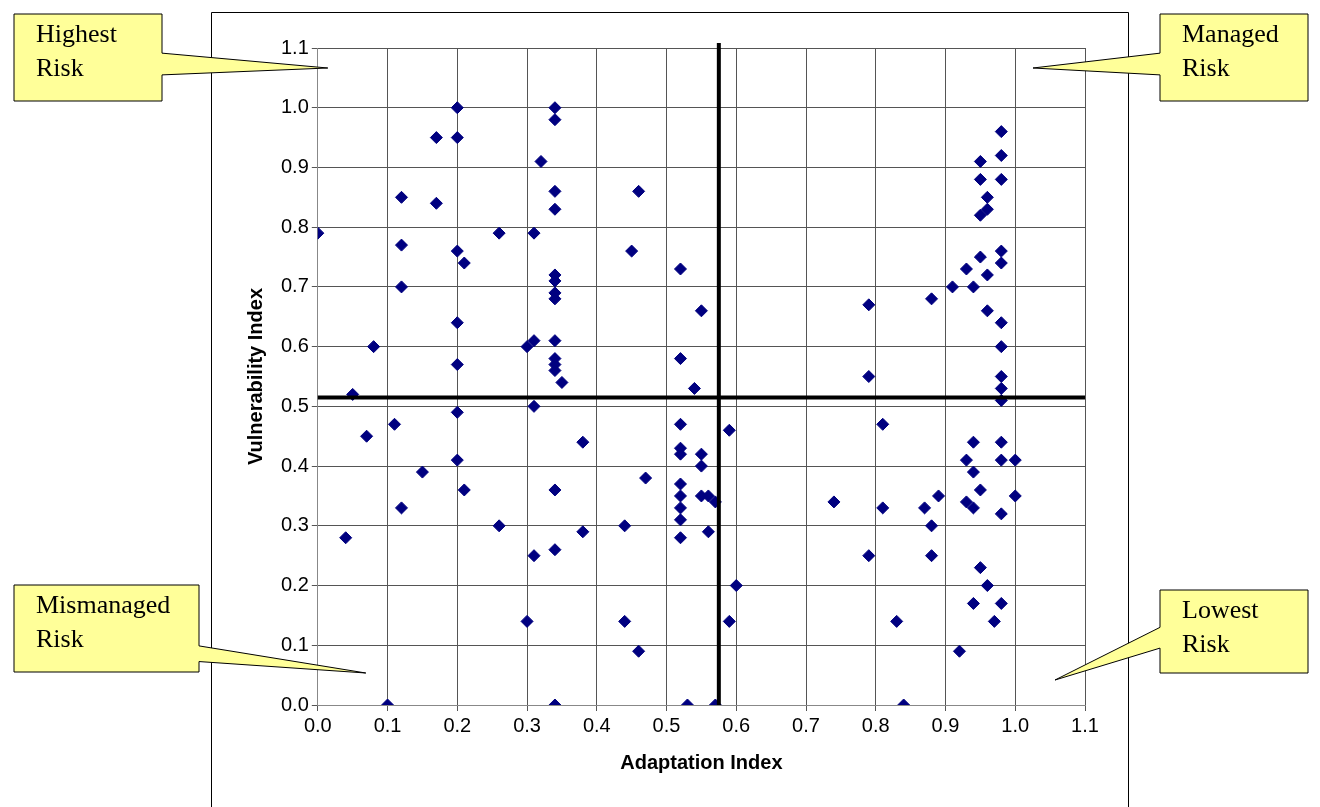 The width and height of the screenshot is (1320, 807). Describe the element at coordinates (701, 761) in the screenshot. I see `x-axis-title: Adaptation Index` at that location.